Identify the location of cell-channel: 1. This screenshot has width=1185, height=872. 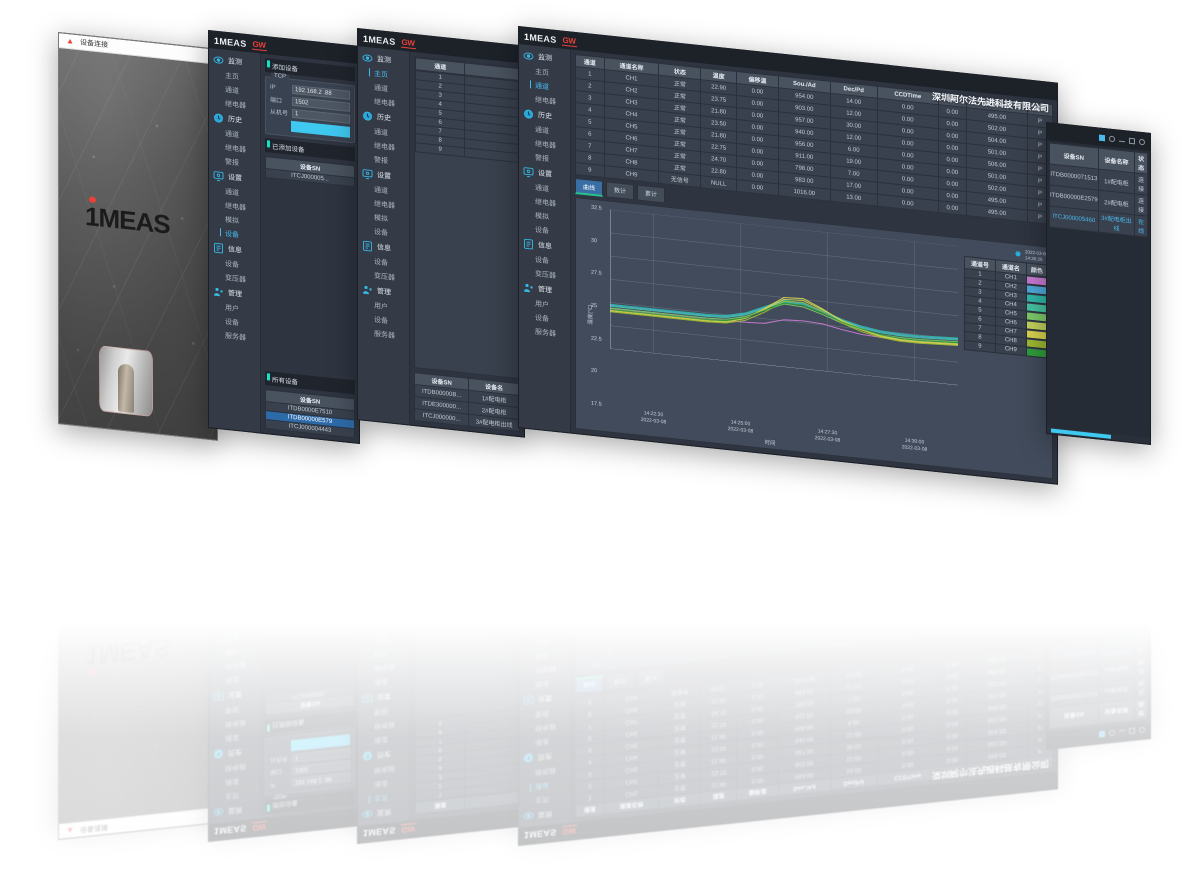
(440, 794).